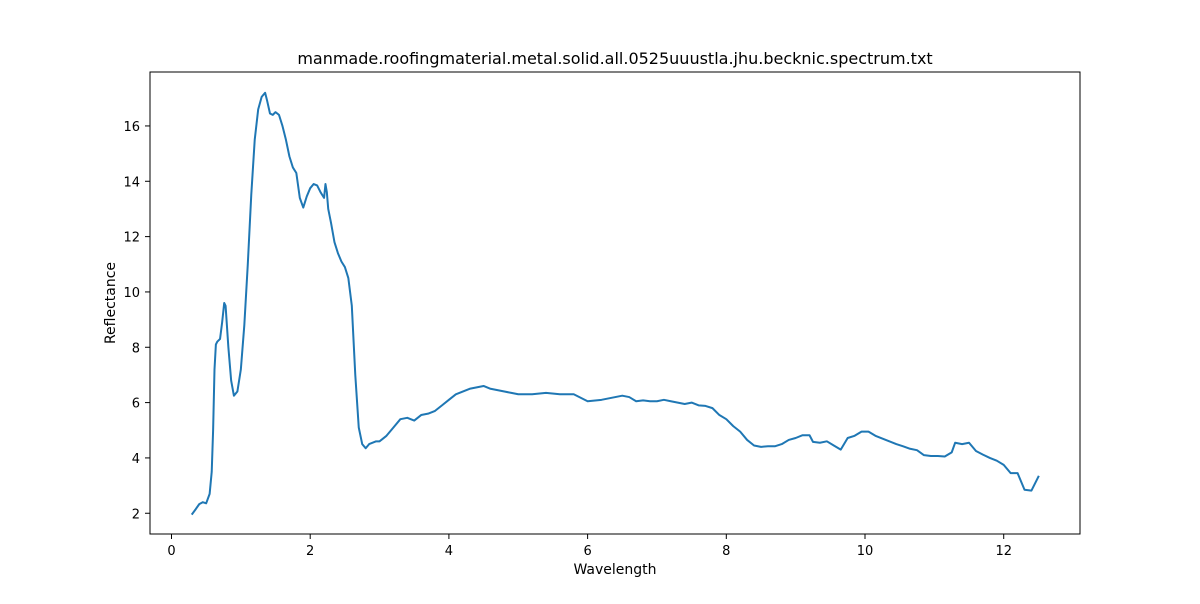 The image size is (1200, 604). What do you see at coordinates (136, 404) in the screenshot?
I see `y-tick-label: 6` at bounding box center [136, 404].